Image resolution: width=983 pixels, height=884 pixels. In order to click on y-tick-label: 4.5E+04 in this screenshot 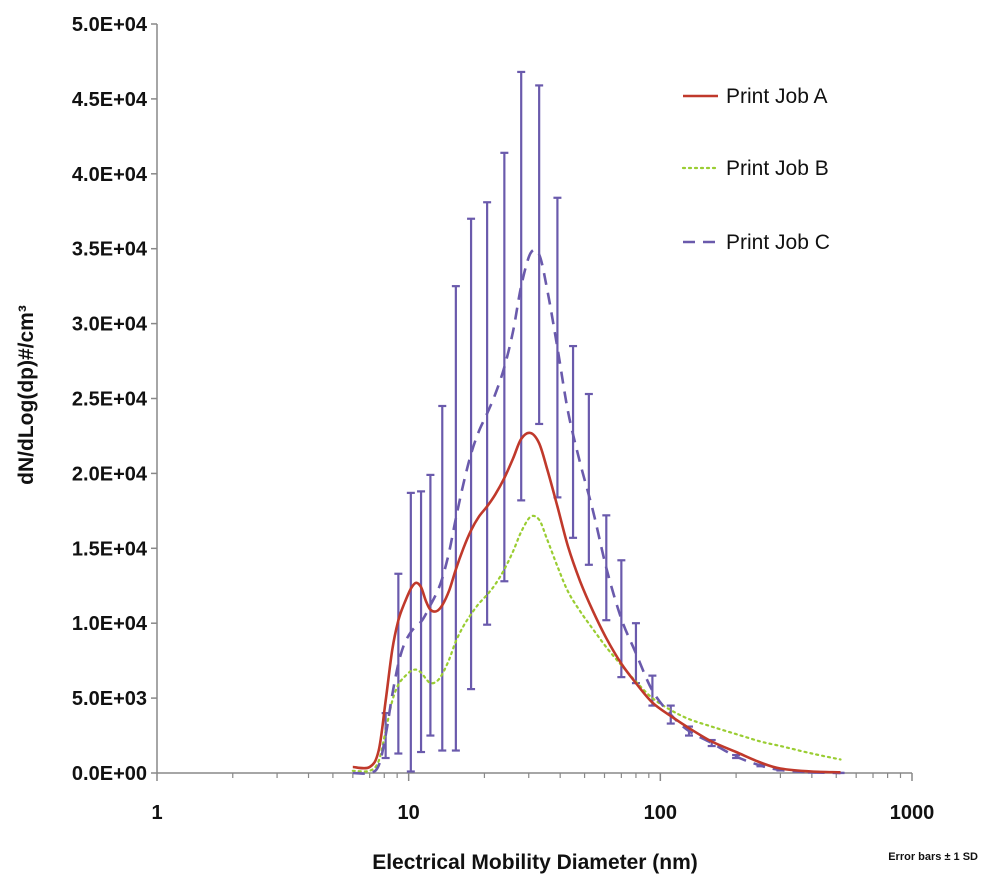, I will do `click(110, 100)`.